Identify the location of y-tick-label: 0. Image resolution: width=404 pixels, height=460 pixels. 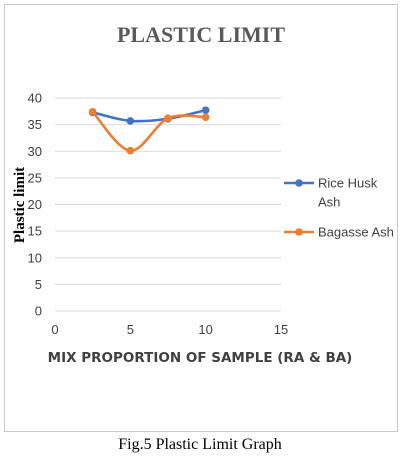
(38, 311).